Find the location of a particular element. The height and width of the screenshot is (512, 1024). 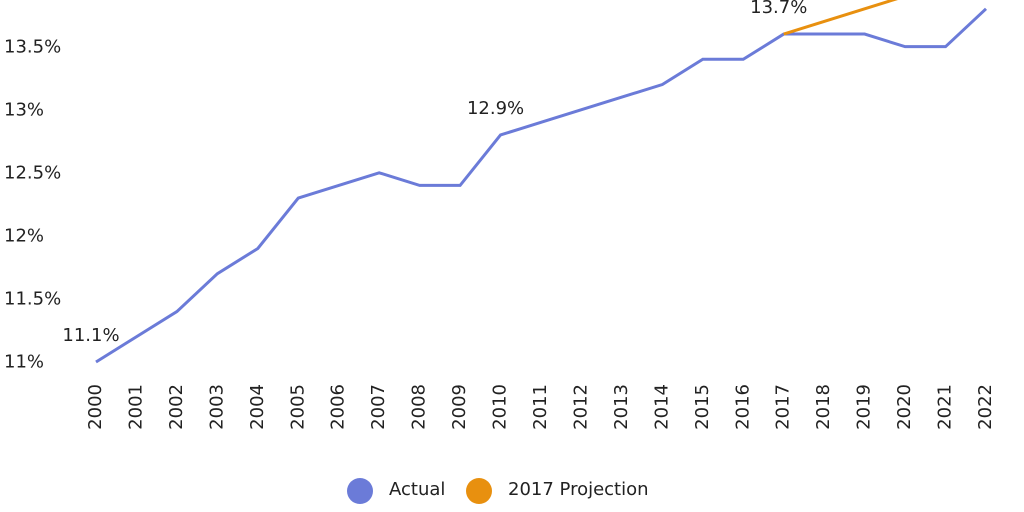

x-tick-label: 2001 is located at coordinates (135, 407).